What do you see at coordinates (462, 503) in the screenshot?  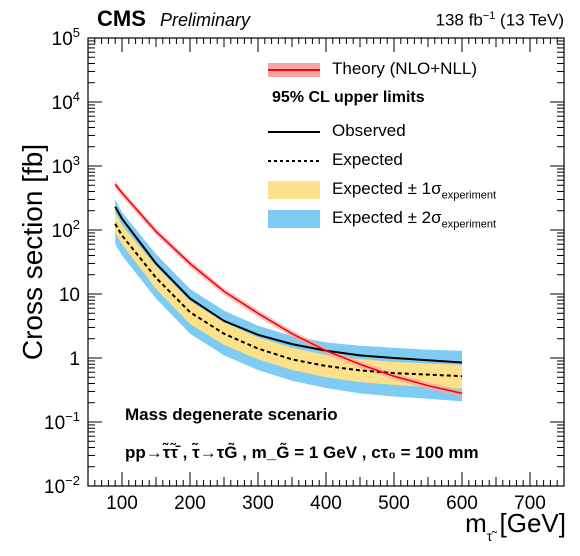 I see `x-tick-label: 600` at bounding box center [462, 503].